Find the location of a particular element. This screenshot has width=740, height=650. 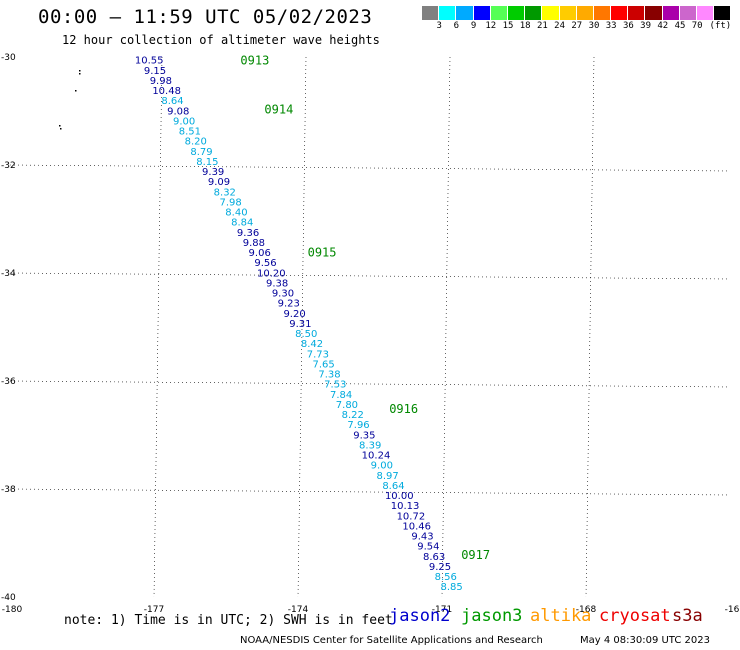

x-tick-label: -168 is located at coordinates (586, 610).